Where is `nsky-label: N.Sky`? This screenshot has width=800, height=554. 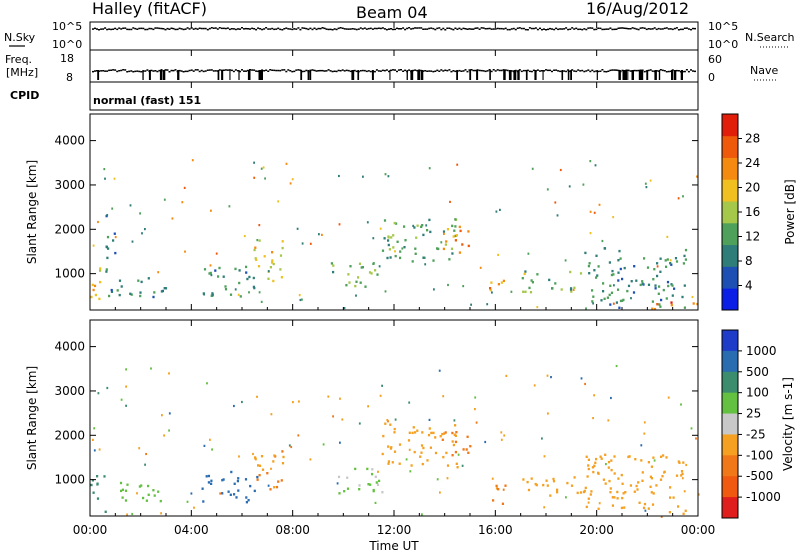 nsky-label: N.Sky is located at coordinates (20, 37).